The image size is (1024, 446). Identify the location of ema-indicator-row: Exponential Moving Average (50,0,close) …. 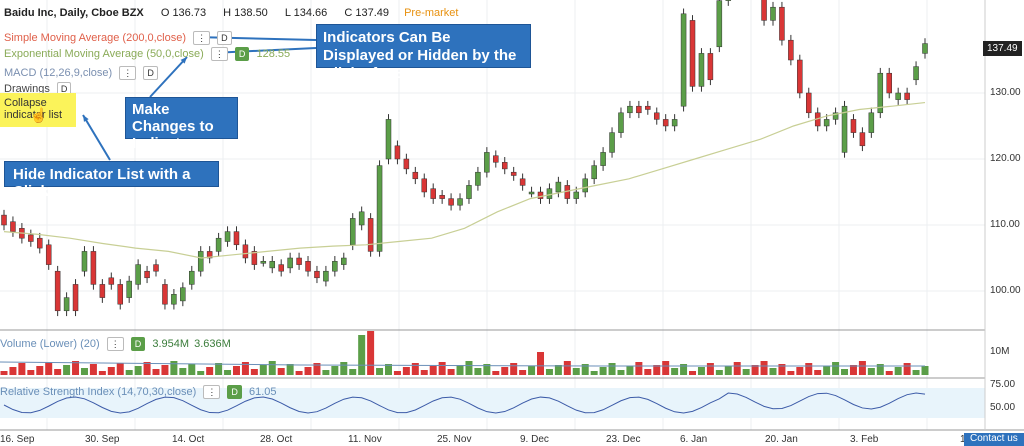
(147, 54).